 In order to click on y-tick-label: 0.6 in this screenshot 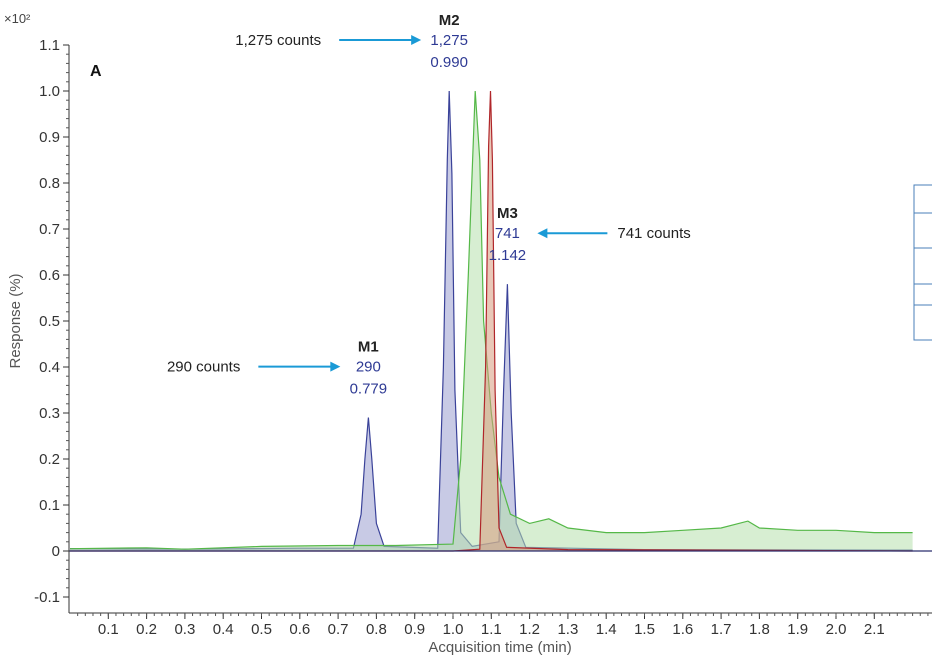, I will do `click(49, 275)`.